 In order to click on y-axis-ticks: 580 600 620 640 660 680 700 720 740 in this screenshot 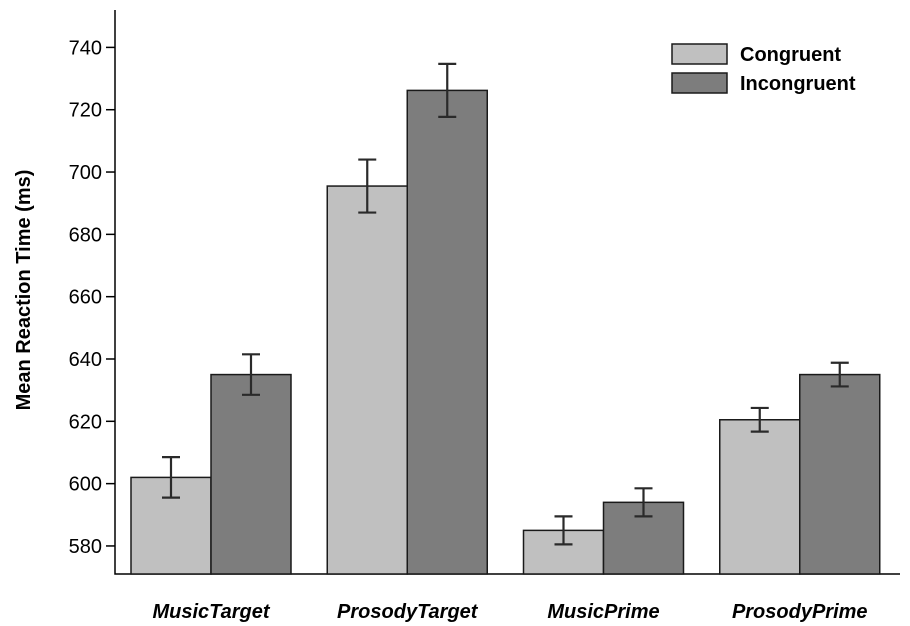, I will do `click(92, 297)`.